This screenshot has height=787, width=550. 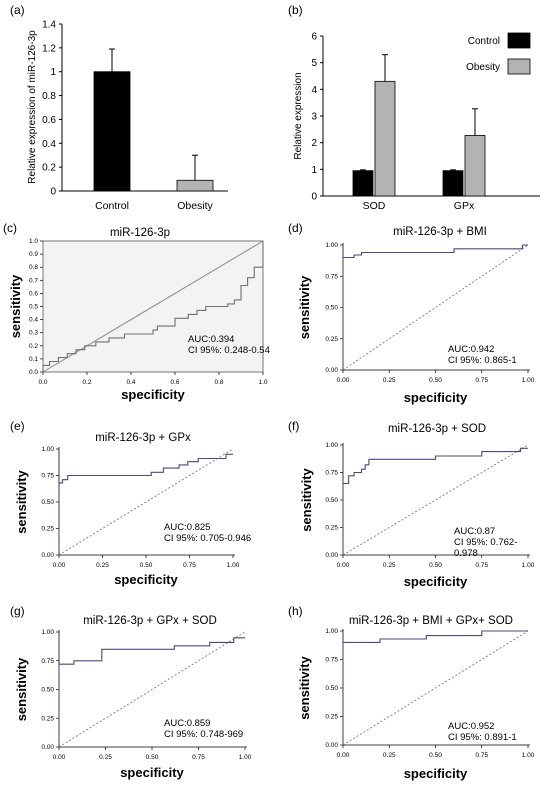 I want to click on bar-control-gpx, so click(x=453, y=183).